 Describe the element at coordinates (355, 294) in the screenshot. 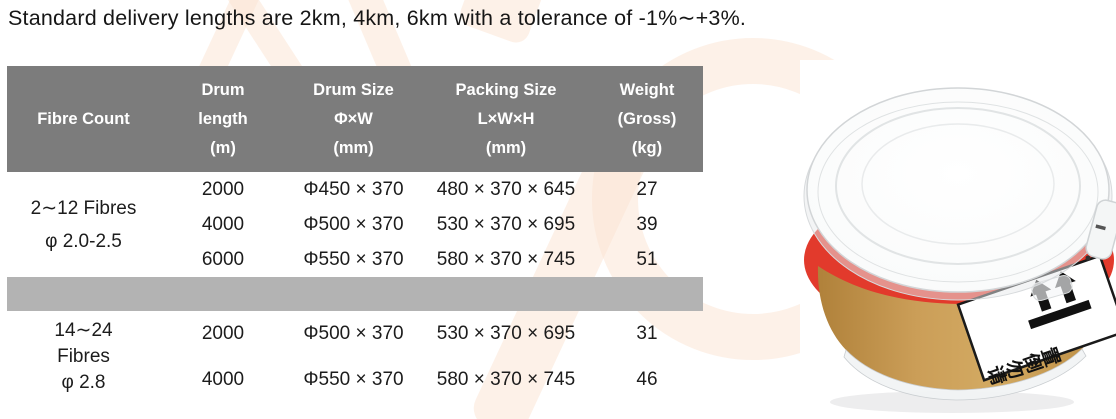

I see `table-group-separator` at that location.